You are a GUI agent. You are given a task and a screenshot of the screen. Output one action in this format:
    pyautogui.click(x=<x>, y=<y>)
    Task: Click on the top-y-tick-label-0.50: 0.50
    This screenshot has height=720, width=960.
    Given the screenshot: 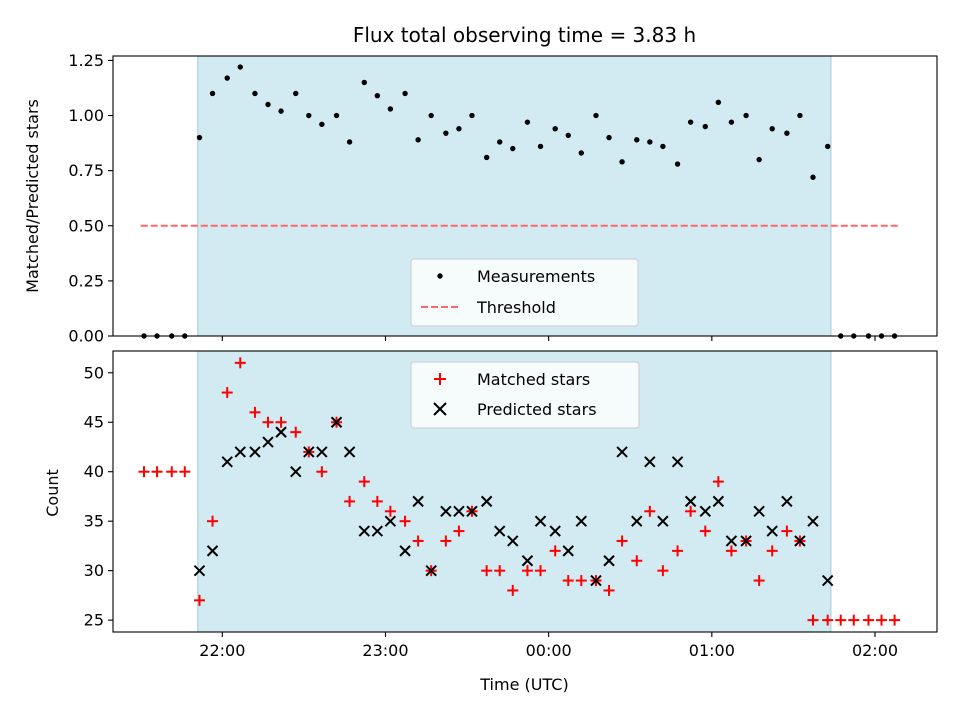 What is the action you would take?
    pyautogui.click(x=86, y=225)
    